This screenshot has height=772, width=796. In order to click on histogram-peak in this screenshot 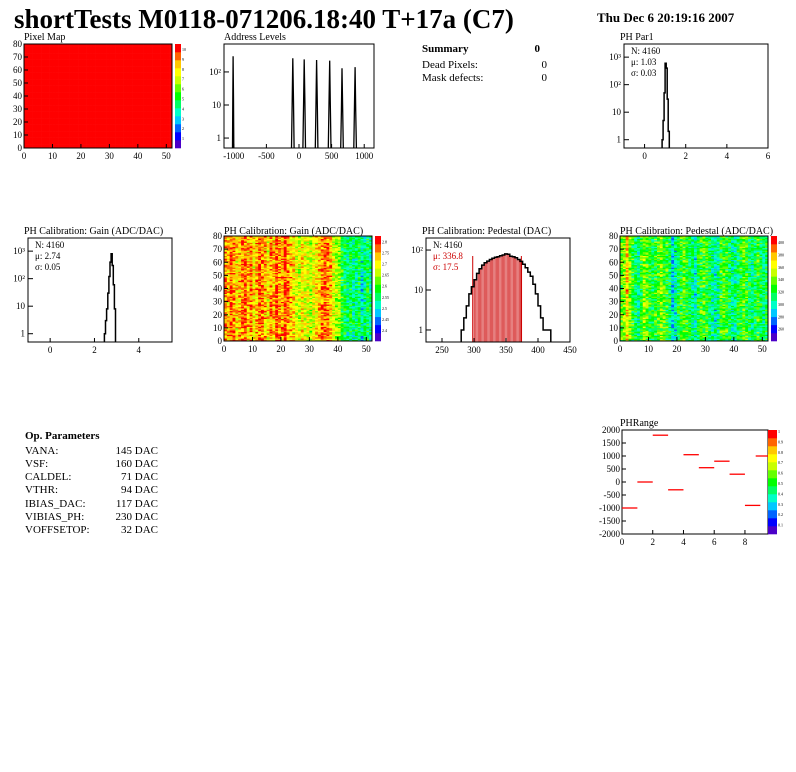, I will do `click(329, 104)`.